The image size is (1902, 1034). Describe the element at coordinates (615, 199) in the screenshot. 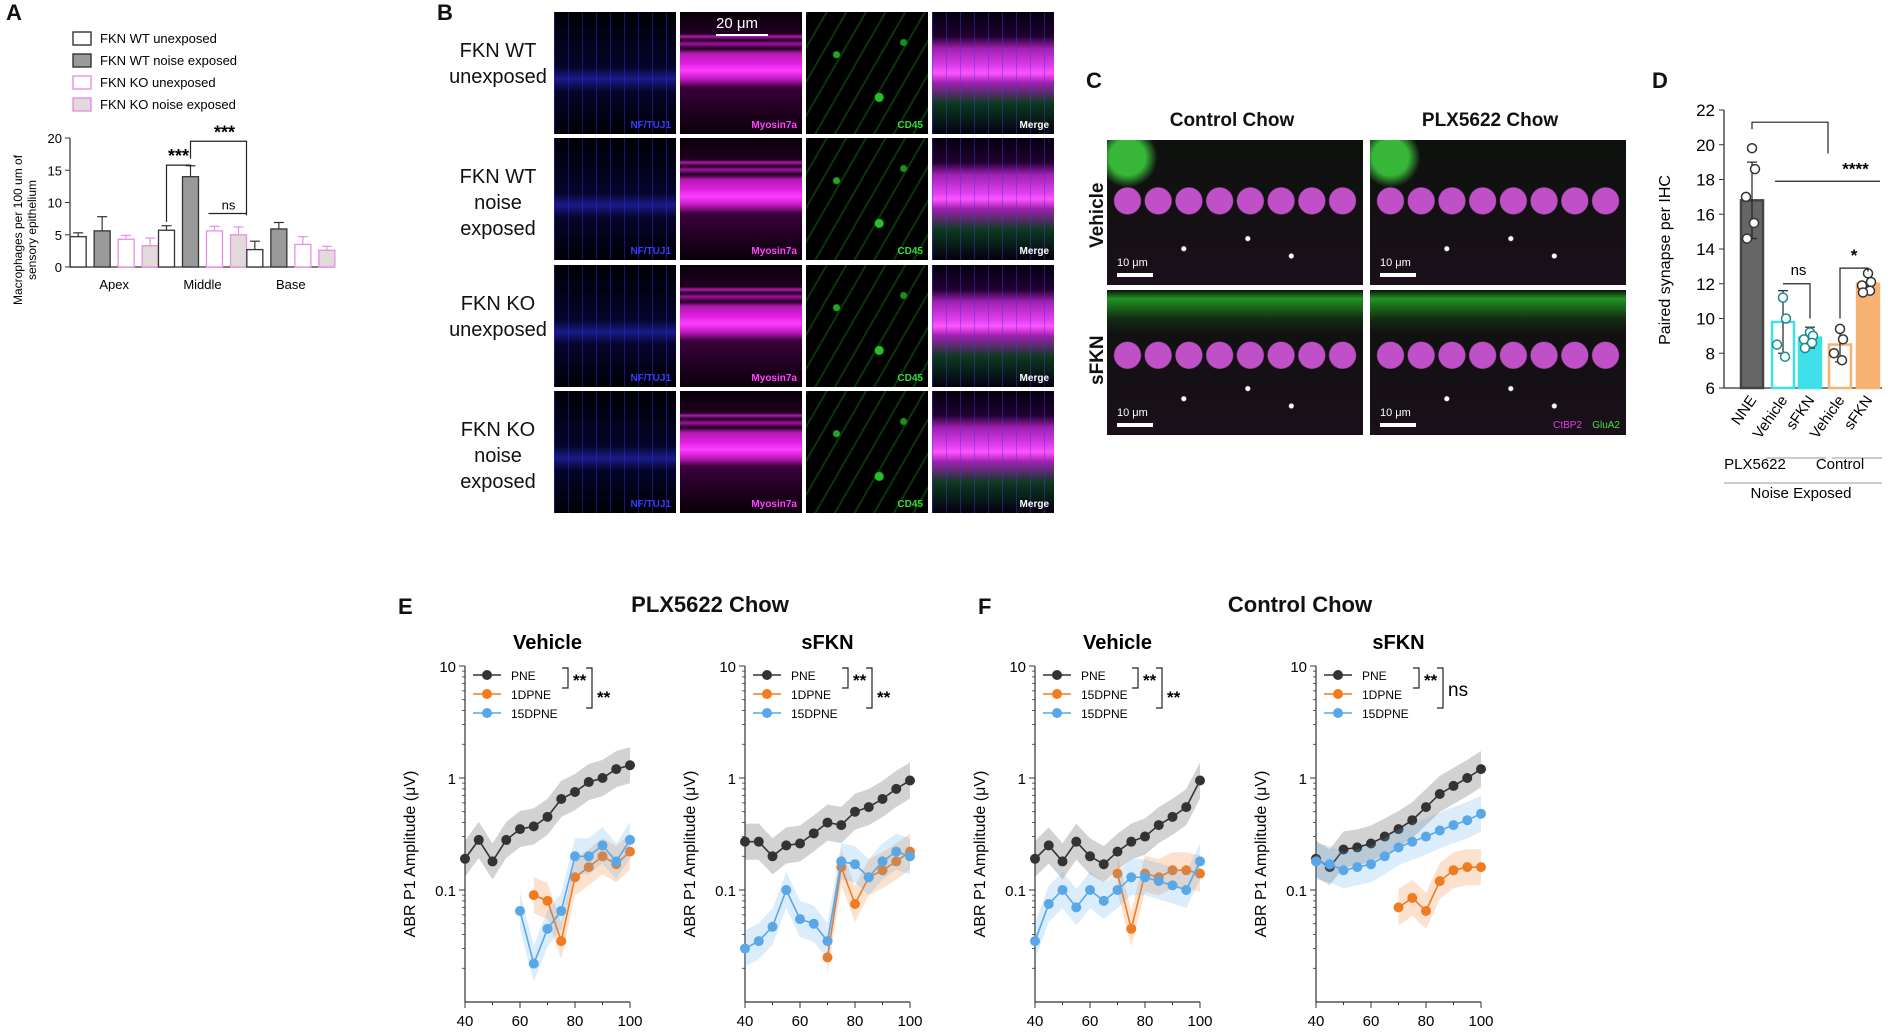

I see `micrograph-b-1-0: NF/TUJ1` at that location.